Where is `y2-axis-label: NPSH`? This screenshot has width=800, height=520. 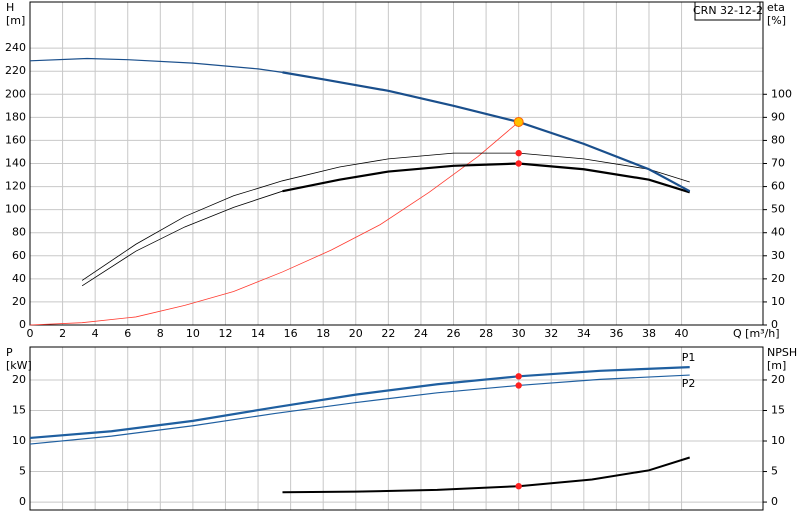 y2-axis-label: NPSH is located at coordinates (782, 352).